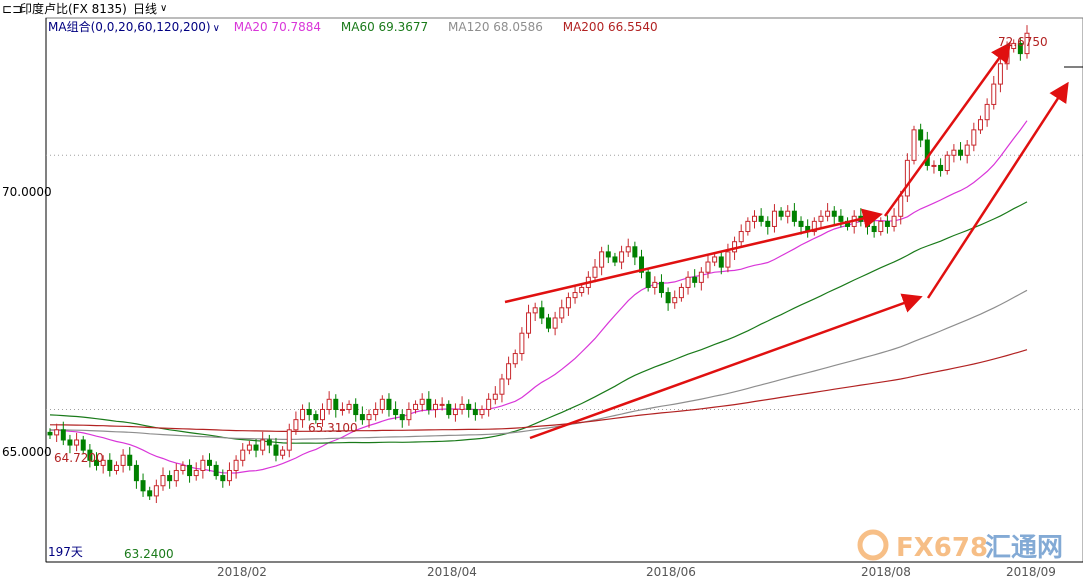 This screenshot has width=1083, height=580. Describe the element at coordinates (726, 366) in the screenshot. I see `arrow-channel-bottom` at that location.